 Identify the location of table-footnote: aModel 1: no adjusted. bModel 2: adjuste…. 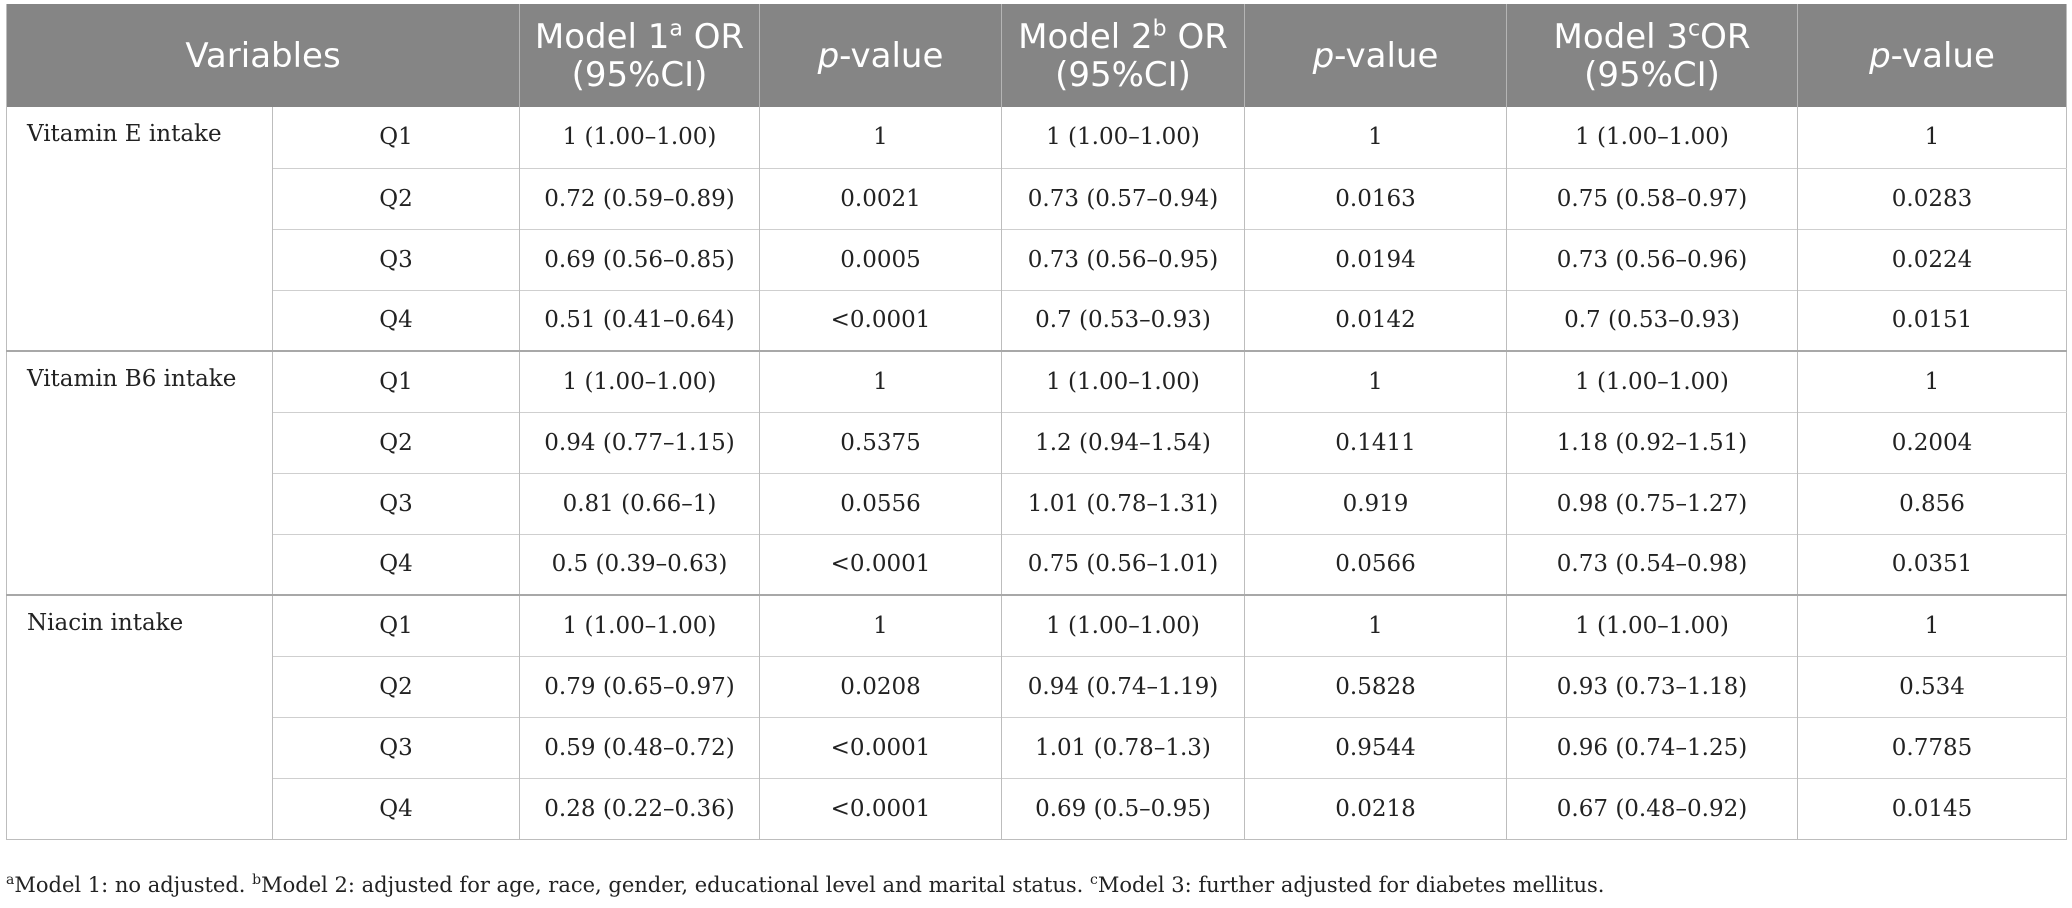
(805, 885).